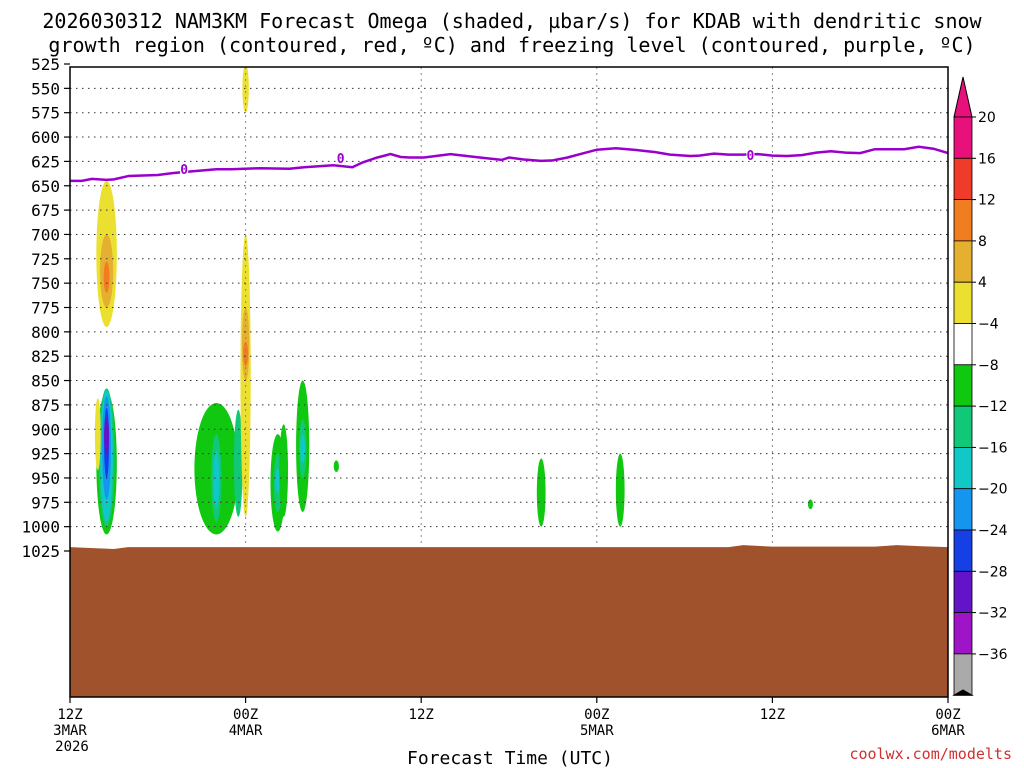 The image size is (1024, 768). Describe the element at coordinates (982, 283) in the screenshot. I see `colorbar-label: 4` at that location.